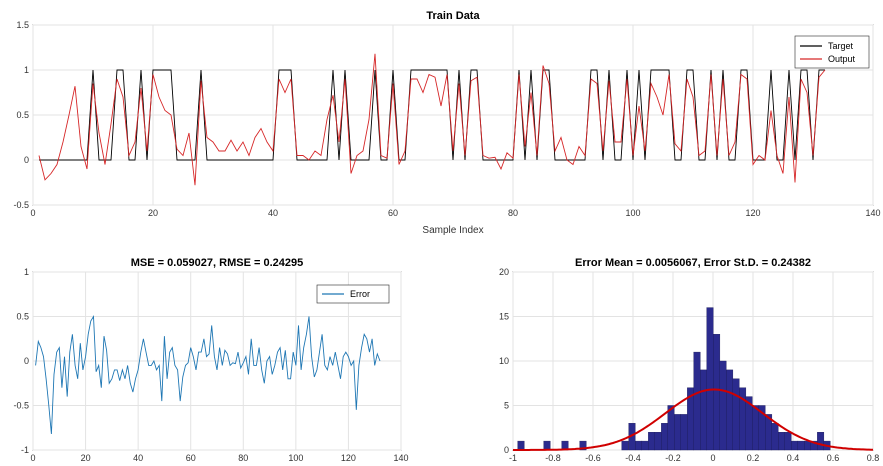 The image size is (883, 466). I want to click on error-legend-box, so click(353, 294).